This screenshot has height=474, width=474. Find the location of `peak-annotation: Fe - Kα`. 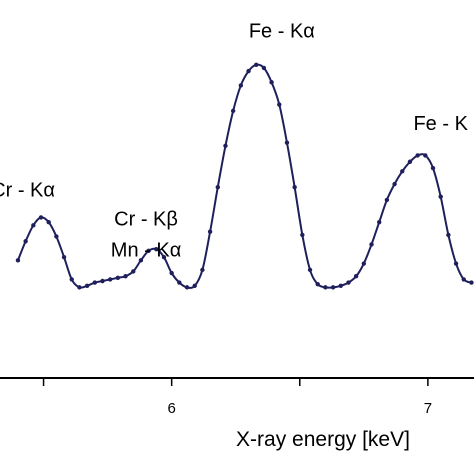

peak-annotation: Fe - Kα is located at coordinates (282, 32).